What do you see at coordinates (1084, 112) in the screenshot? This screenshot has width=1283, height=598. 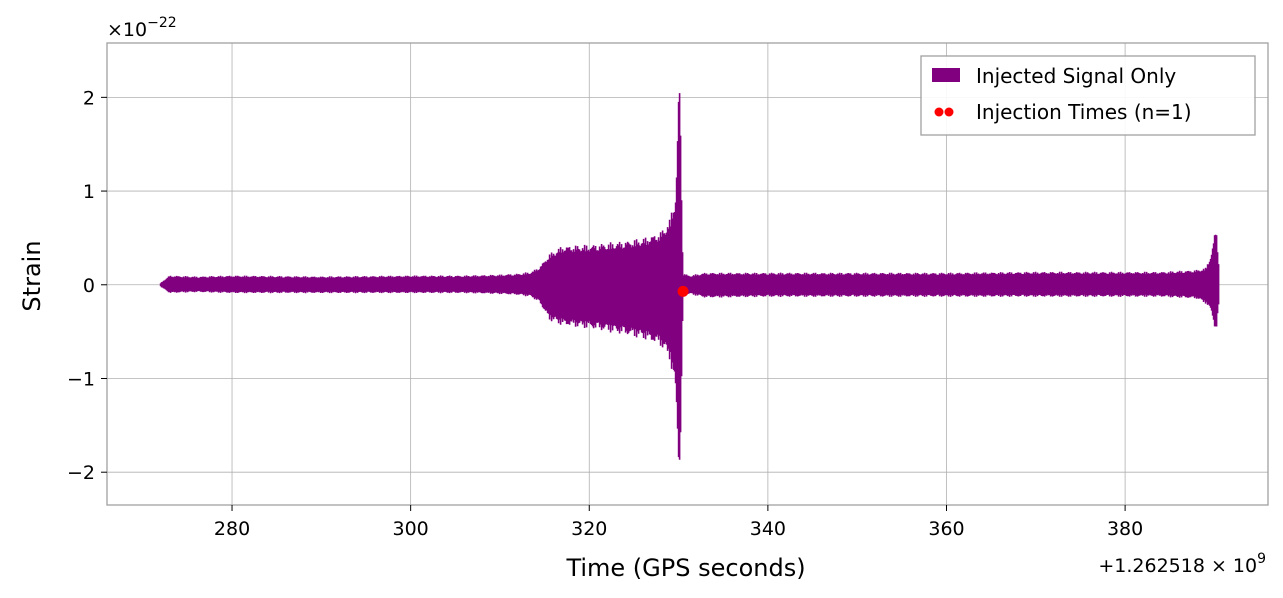 I see `legend-label-injection: Injection Times (n=1)` at bounding box center [1084, 112].